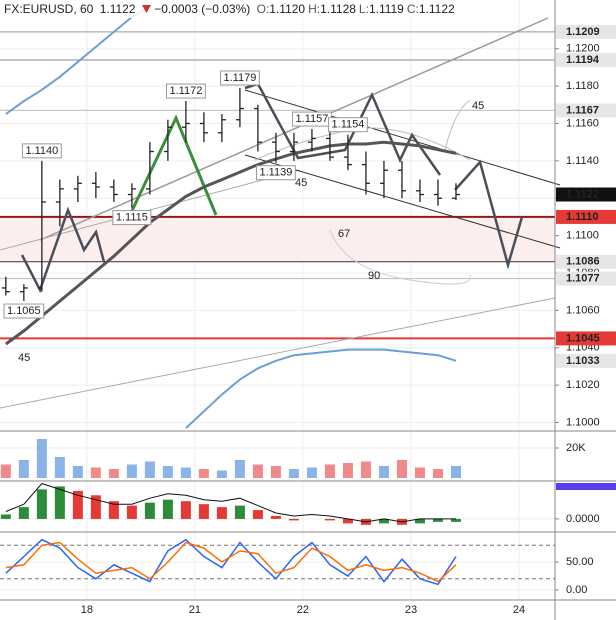  Describe the element at coordinates (276, 173) in the screenshot. I see `price-label: 1.1139` at that location.